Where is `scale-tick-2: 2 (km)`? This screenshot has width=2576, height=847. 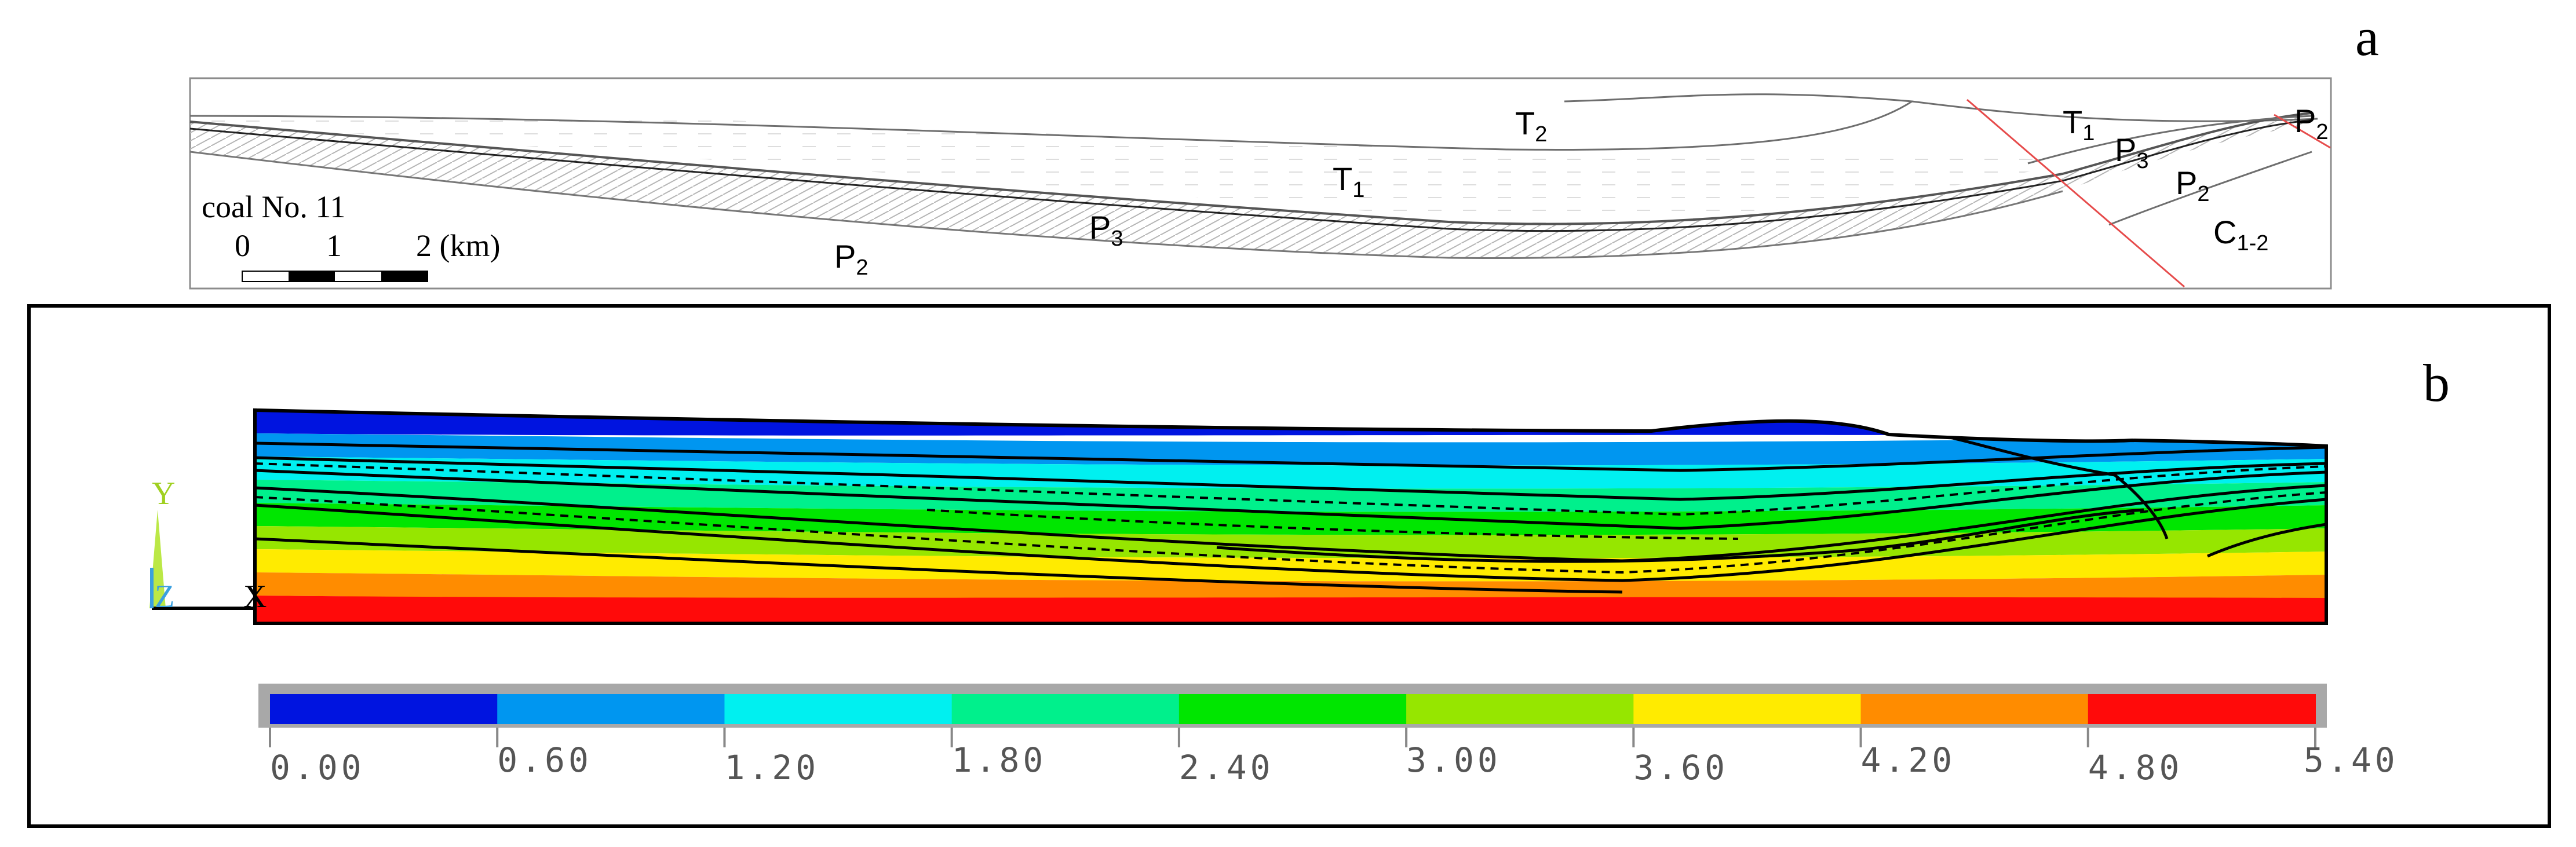 scale-tick-2: 2 (km) is located at coordinates (458, 245).